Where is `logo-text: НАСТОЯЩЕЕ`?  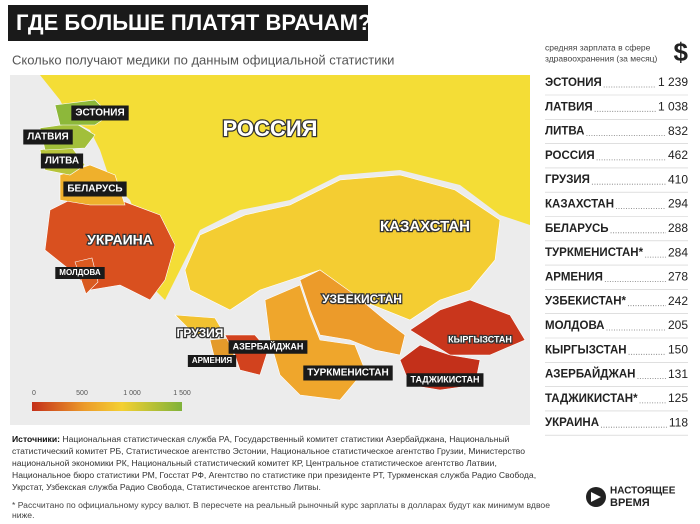 logo-text: НАСТОЯЩЕЕ is located at coordinates (643, 491).